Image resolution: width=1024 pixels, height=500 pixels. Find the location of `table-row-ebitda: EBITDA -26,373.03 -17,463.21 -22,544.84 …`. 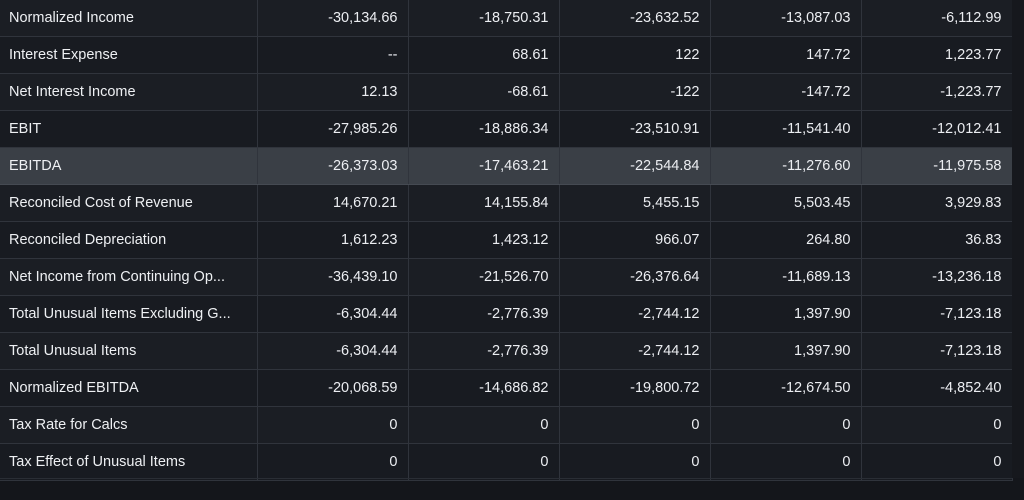

table-row-ebitda: EBITDA -26,373.03 -17,463.21 -22,544.84 … is located at coordinates (506, 166).